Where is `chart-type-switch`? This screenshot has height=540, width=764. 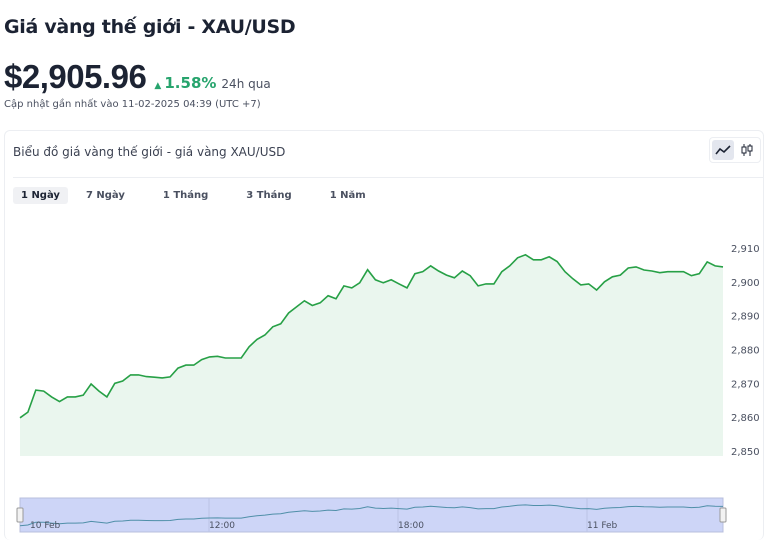 chart-type-switch is located at coordinates (735, 150).